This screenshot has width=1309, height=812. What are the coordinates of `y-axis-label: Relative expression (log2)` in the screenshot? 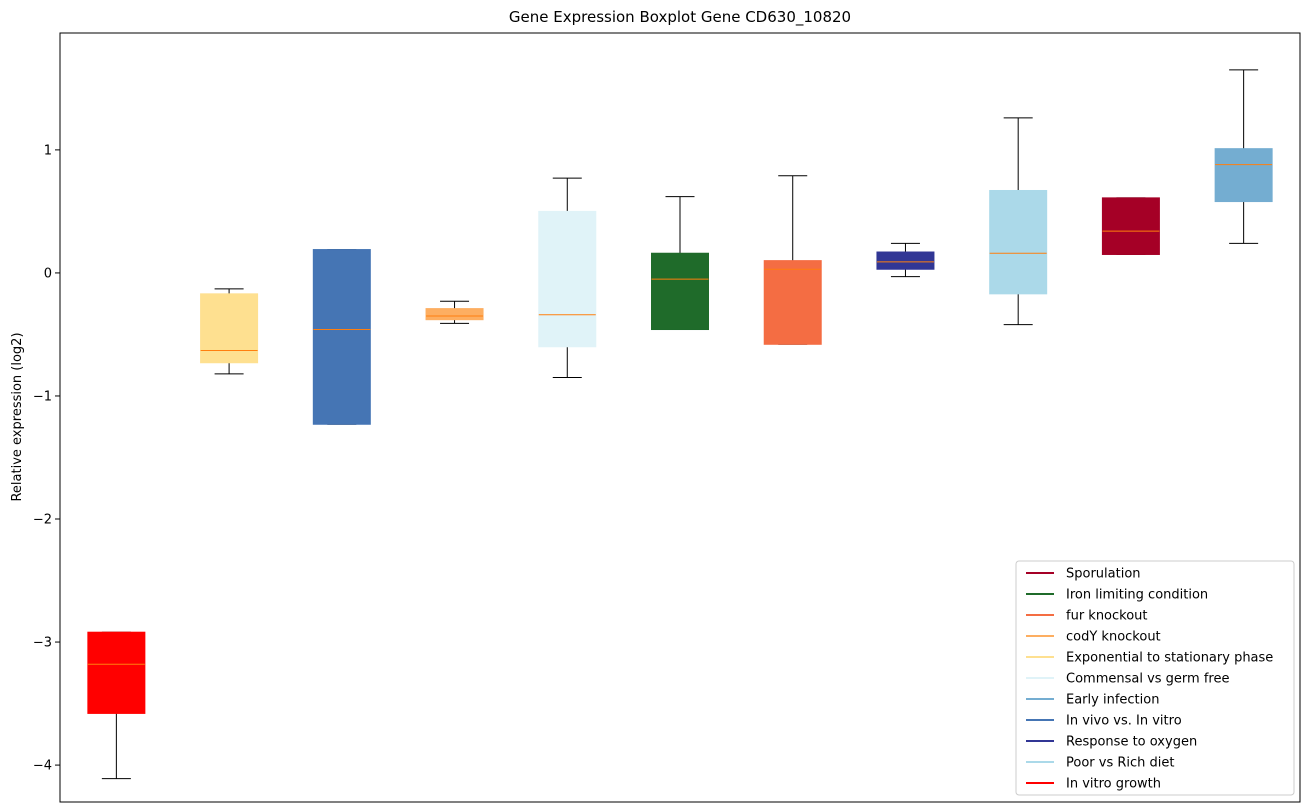 It's located at (17, 416).